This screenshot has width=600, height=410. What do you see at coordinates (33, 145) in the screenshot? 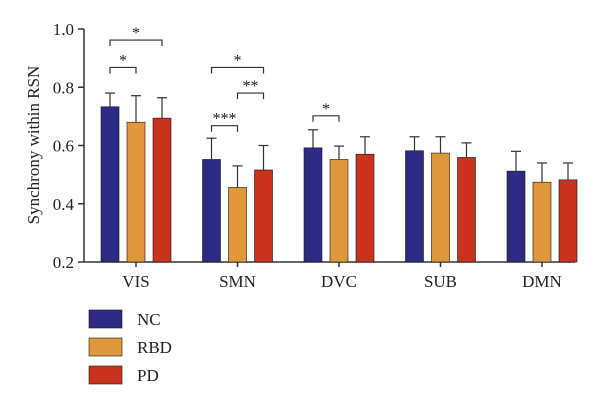
I see `y-axis-label: Synchrony within RSN` at bounding box center [33, 145].